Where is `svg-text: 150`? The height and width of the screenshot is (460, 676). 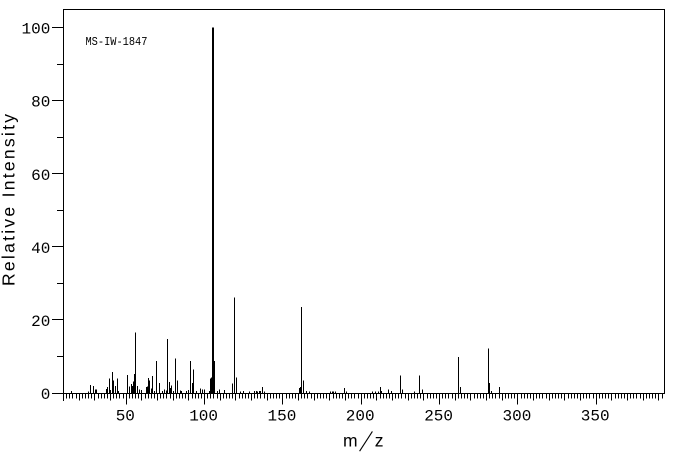 svg-text: 150 is located at coordinates (281, 416).